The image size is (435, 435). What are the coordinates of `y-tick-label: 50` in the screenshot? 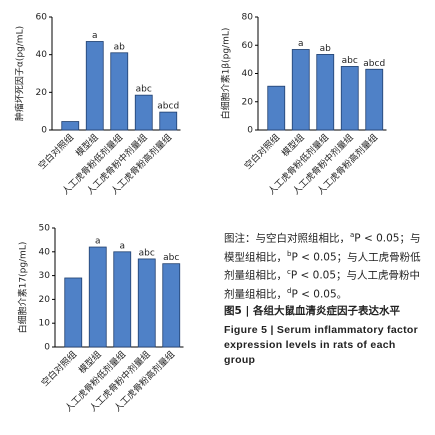 It's located at (45, 229).